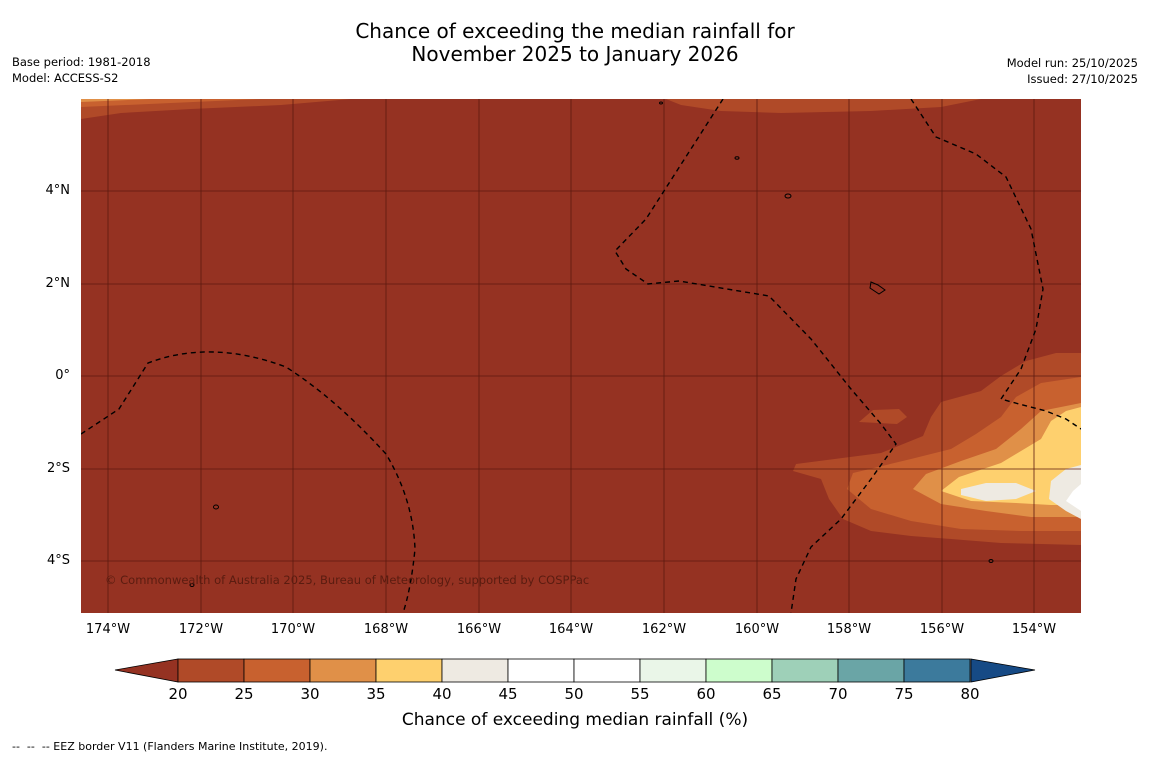 This screenshot has width=1150, height=758. I want to click on colorbar-under-arrow, so click(146, 670).